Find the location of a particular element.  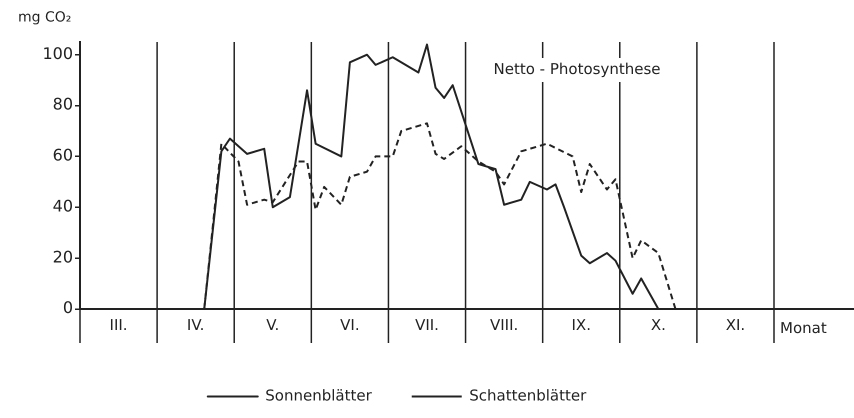

y-tick-label: 80 is located at coordinates (62, 104).